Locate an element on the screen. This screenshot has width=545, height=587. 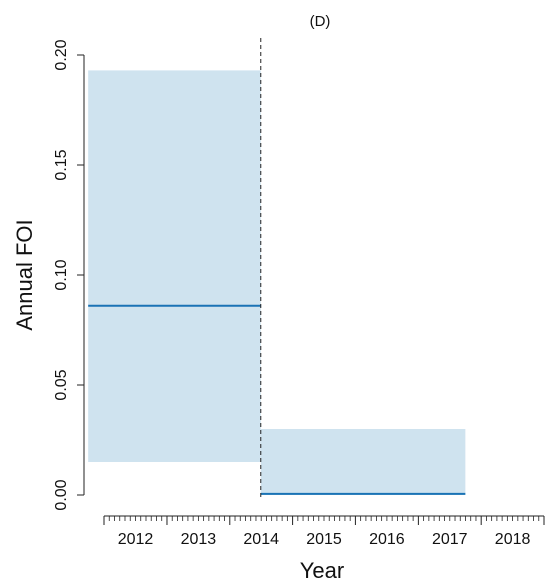
x-tick-label: 2012 is located at coordinates (136, 539).